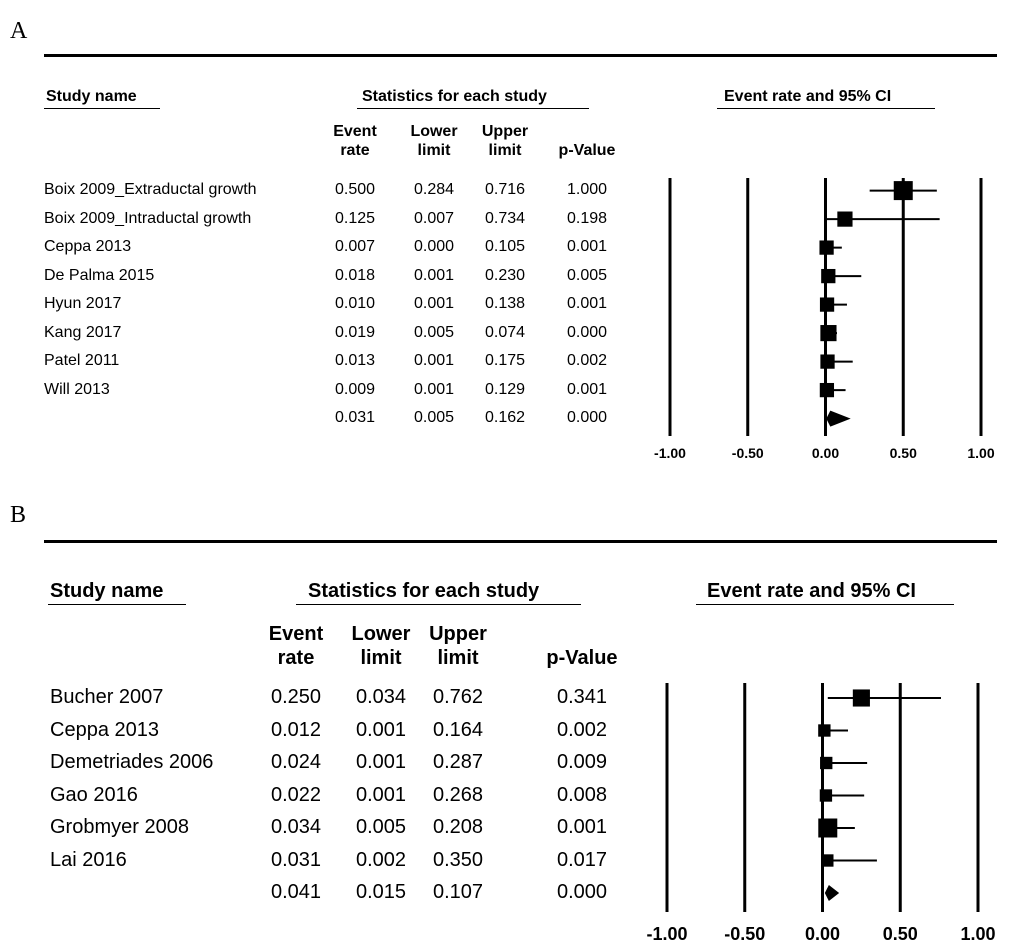  What do you see at coordinates (505, 332) in the screenshot?
I see `upper-cell: 0.074` at bounding box center [505, 332].